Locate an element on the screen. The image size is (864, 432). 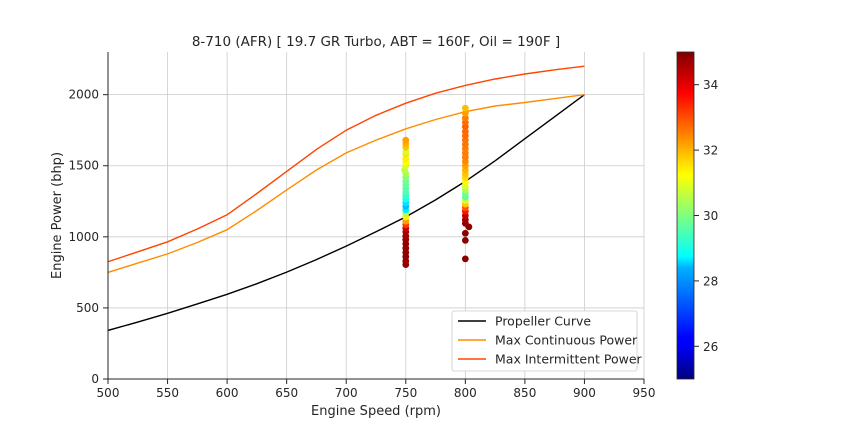
x-tick-label: 800 is located at coordinates (465, 393).